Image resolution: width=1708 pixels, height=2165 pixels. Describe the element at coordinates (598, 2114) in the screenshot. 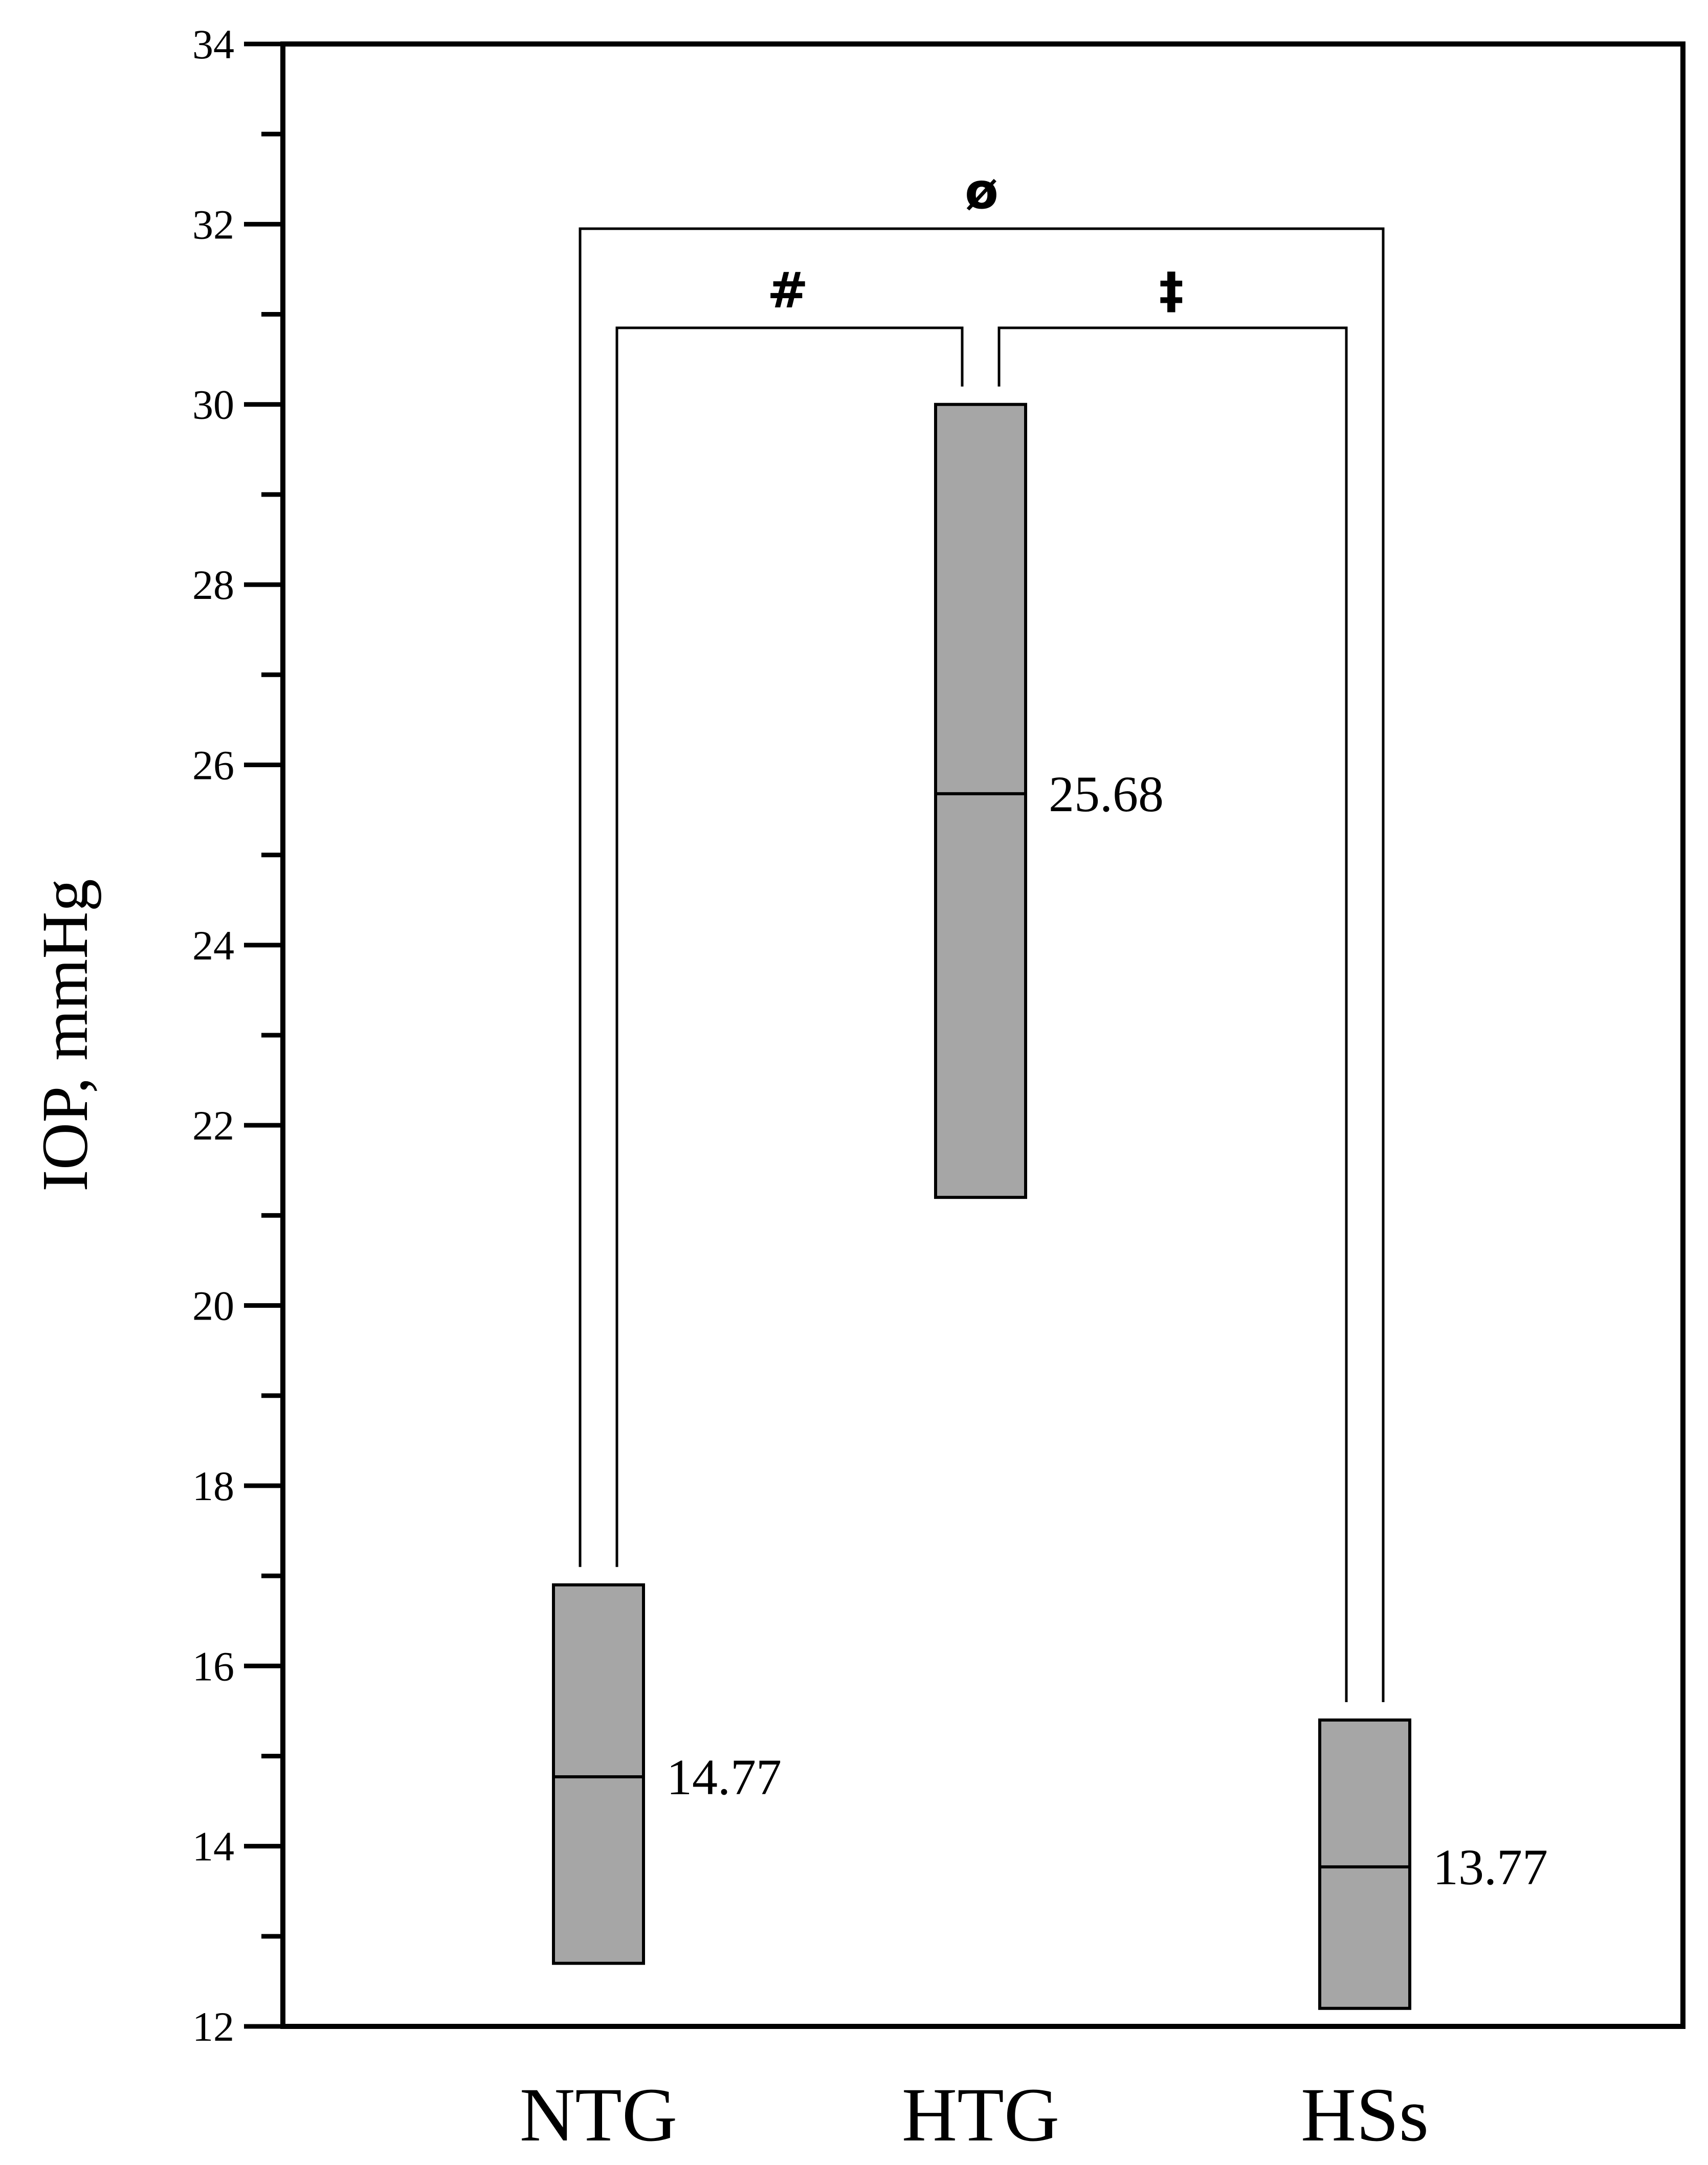

I see `x-category-label: NTG` at that location.